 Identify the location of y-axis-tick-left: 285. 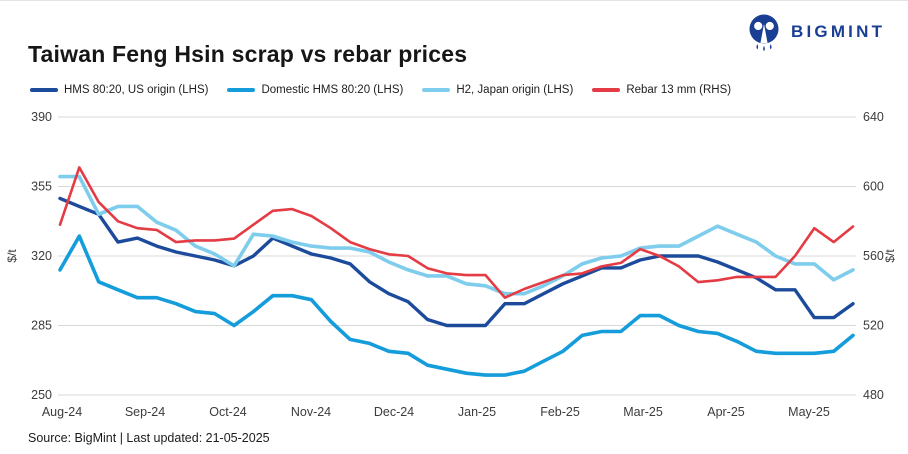
(41, 326).